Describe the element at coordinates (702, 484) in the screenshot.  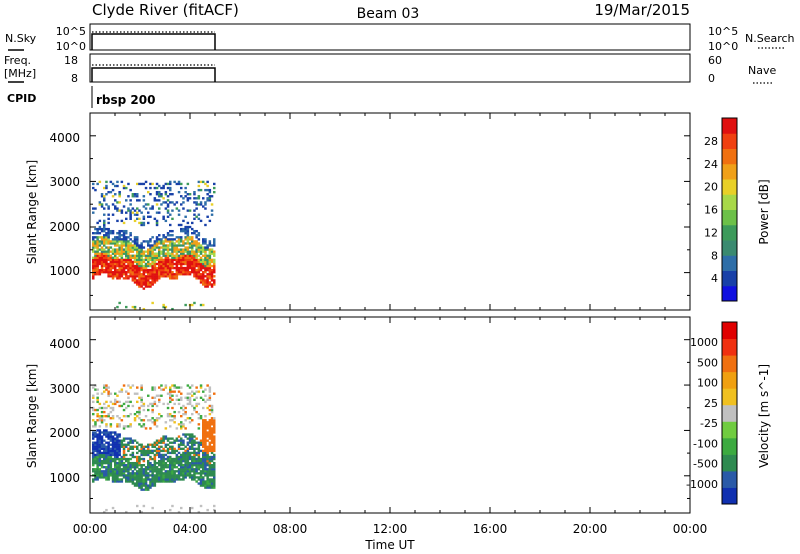
I see `velocity-colorbar-tick: -1000` at that location.